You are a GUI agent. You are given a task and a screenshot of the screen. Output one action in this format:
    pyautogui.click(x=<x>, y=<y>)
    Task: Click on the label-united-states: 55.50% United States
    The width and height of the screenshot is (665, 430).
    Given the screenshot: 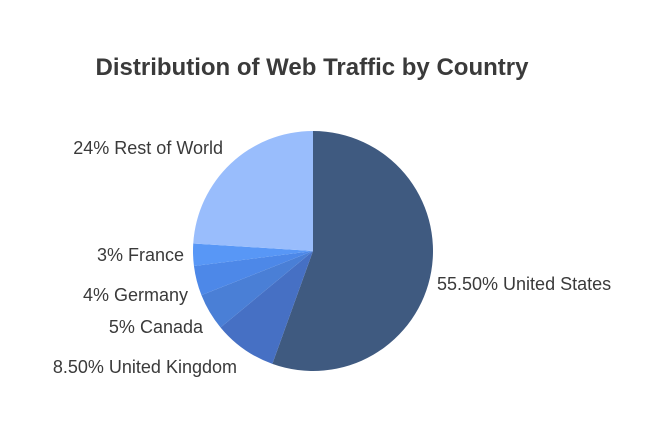 What is the action you would take?
    pyautogui.click(x=524, y=284)
    